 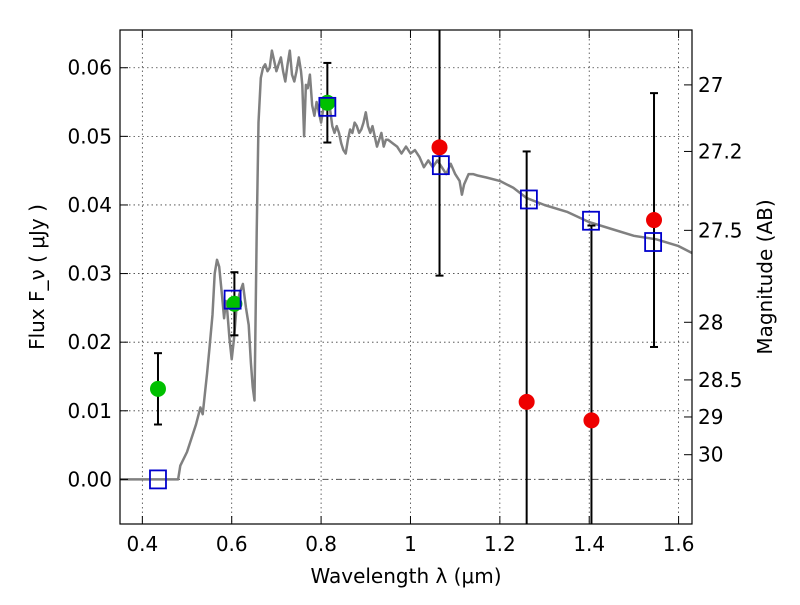 What do you see at coordinates (89, 205) in the screenshot?
I see `y-tick-label: 0.04` at bounding box center [89, 205].